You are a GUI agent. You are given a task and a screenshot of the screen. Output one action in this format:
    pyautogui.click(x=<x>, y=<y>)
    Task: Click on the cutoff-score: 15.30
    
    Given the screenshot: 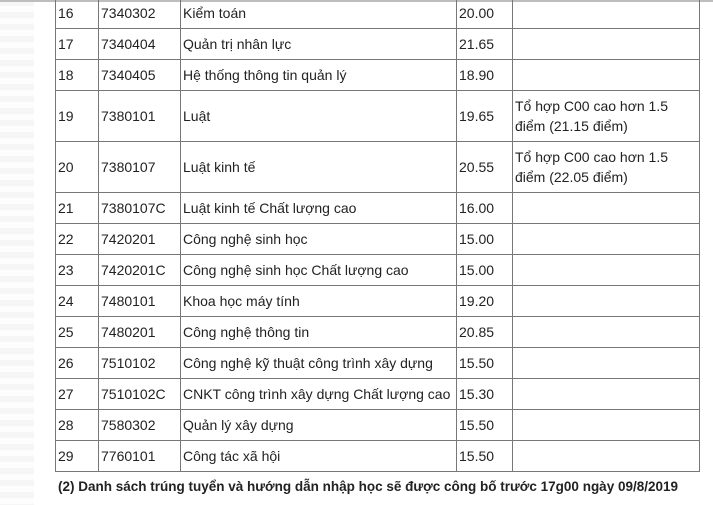 What is the action you would take?
    pyautogui.click(x=484, y=394)
    